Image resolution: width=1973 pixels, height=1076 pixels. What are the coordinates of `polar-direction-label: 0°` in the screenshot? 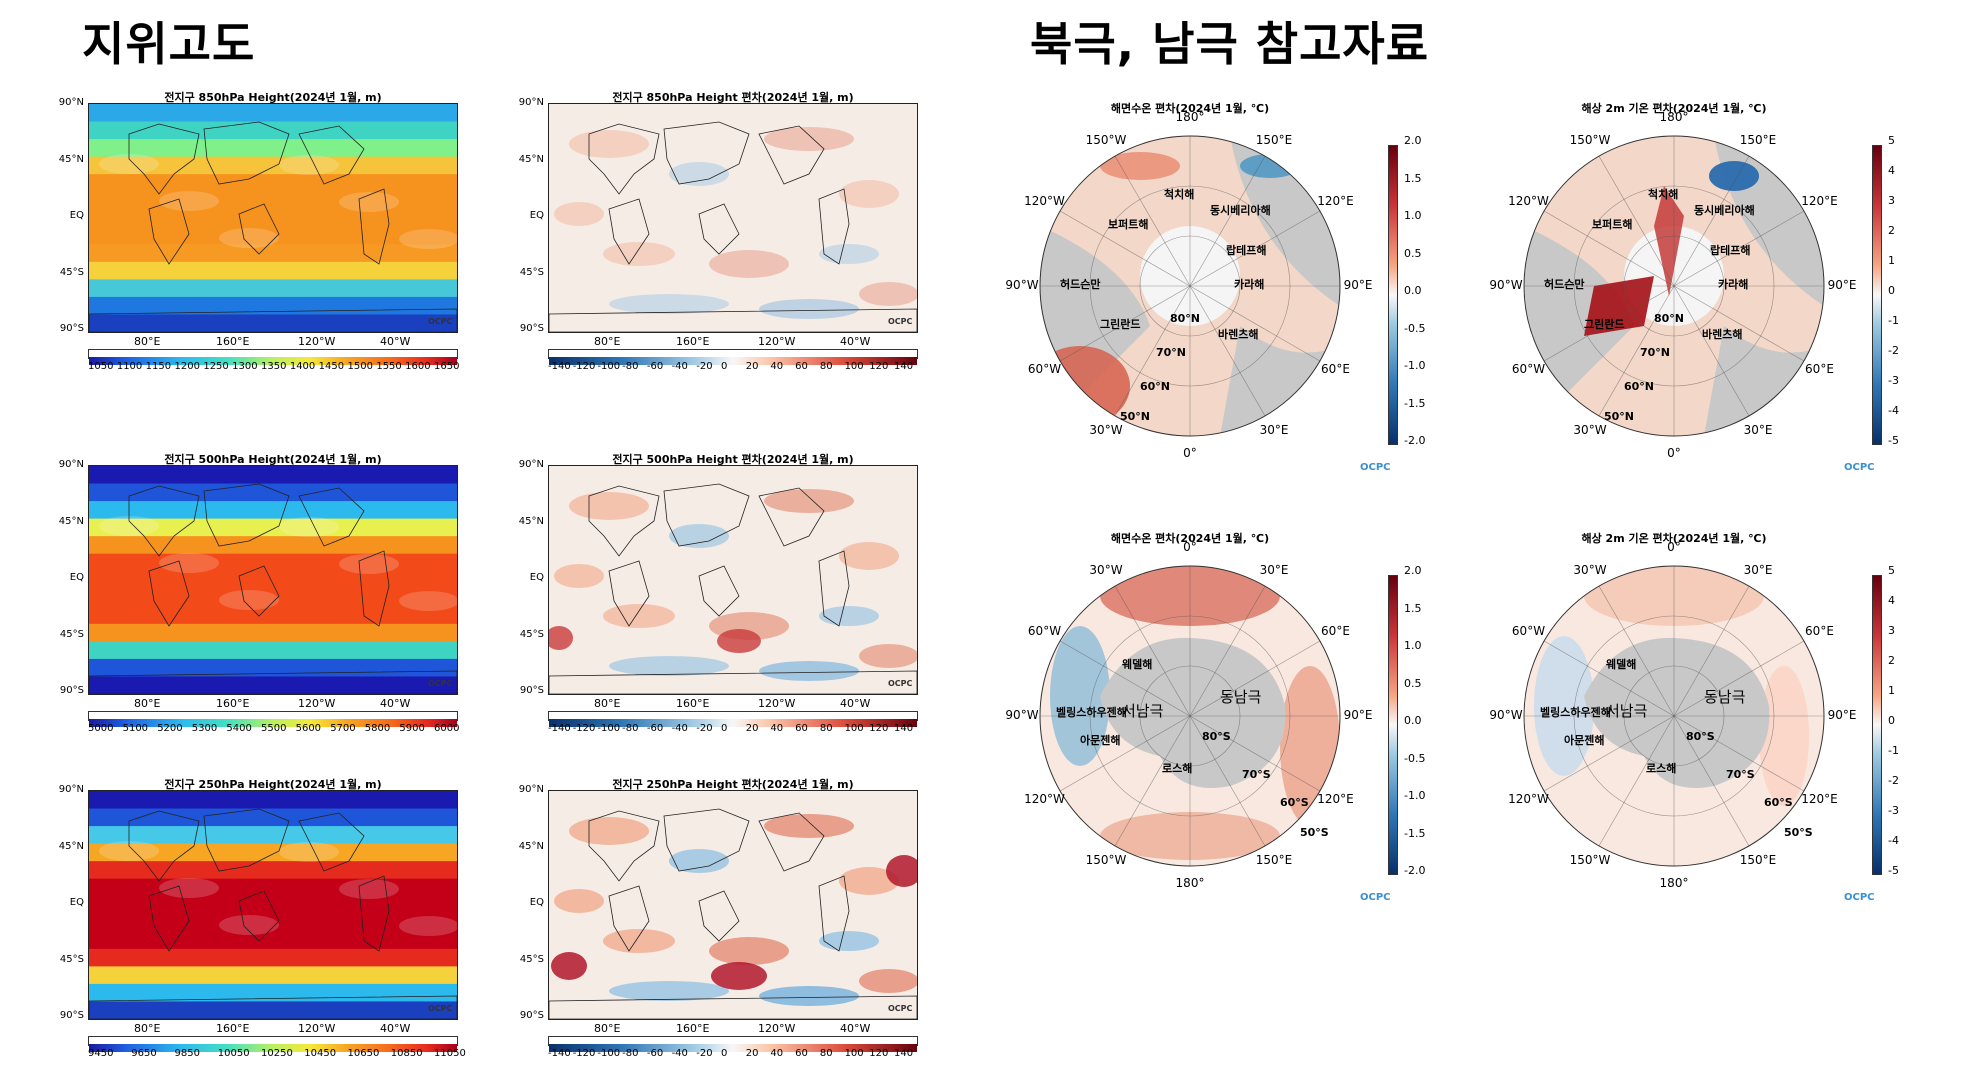 It's located at (1190, 453).